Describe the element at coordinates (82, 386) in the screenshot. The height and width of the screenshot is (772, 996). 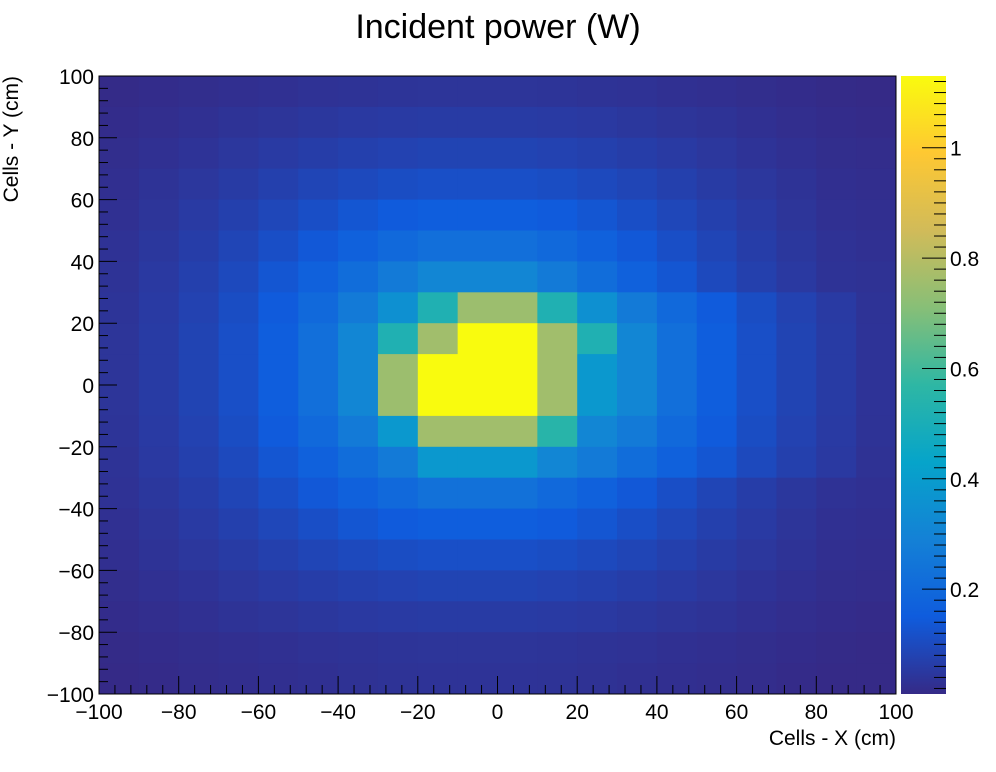
I see `y-axis: −100 −80 −60 −40 −20 0 20 40 60 80 100` at that location.